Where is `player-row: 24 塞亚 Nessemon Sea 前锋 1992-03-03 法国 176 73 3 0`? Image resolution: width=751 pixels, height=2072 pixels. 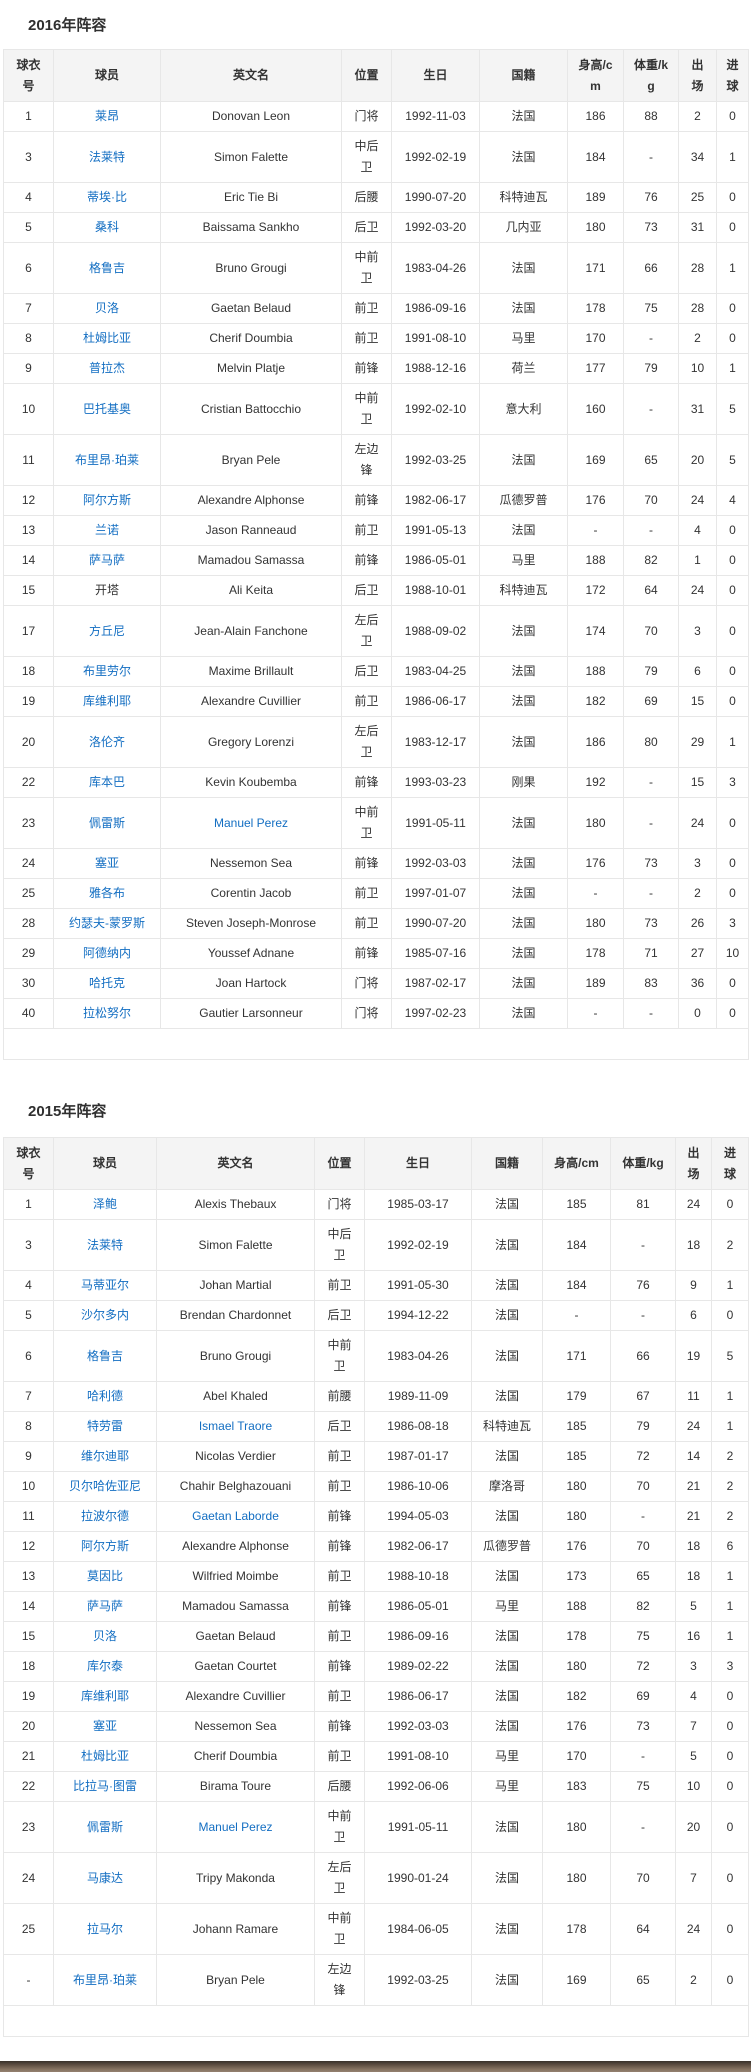 player-row: 24 塞亚 Nessemon Sea 前锋 1992-03-03 法国 176 73 3 0 is located at coordinates (376, 863).